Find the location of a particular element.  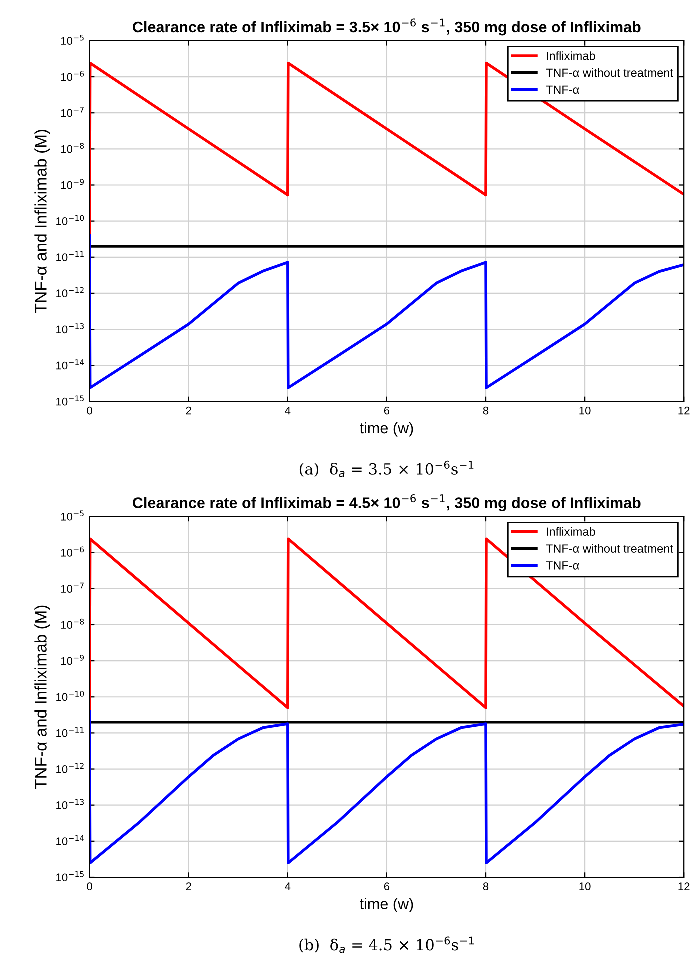

chart-title: Clearance rate of Infliximab = 3.5× 10$^{−6}$ s$^{−1}$, 350 mg dose of Infliximab is located at coordinates (387, 27).